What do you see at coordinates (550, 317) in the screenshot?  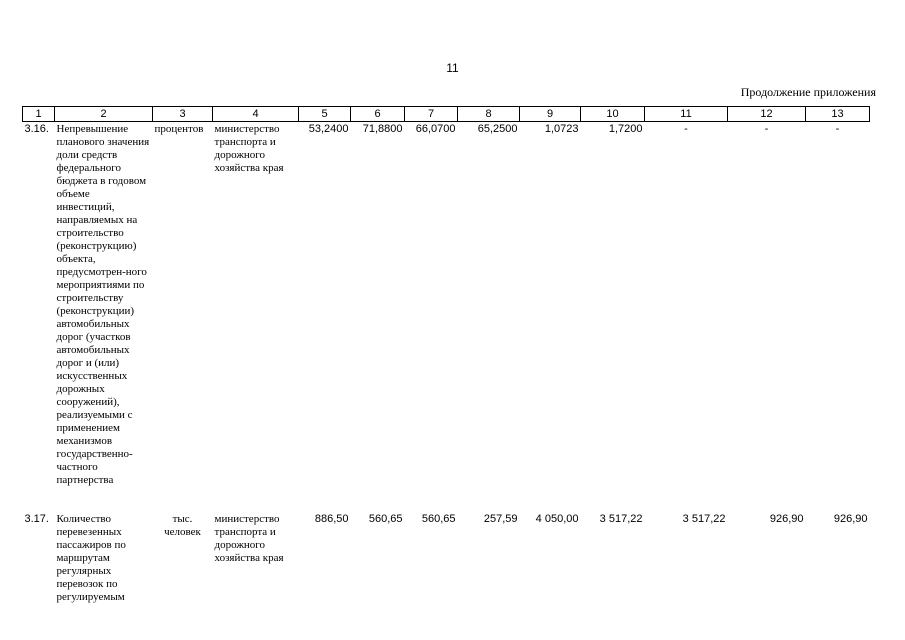 I see `value-cell: 1,0723` at bounding box center [550, 317].